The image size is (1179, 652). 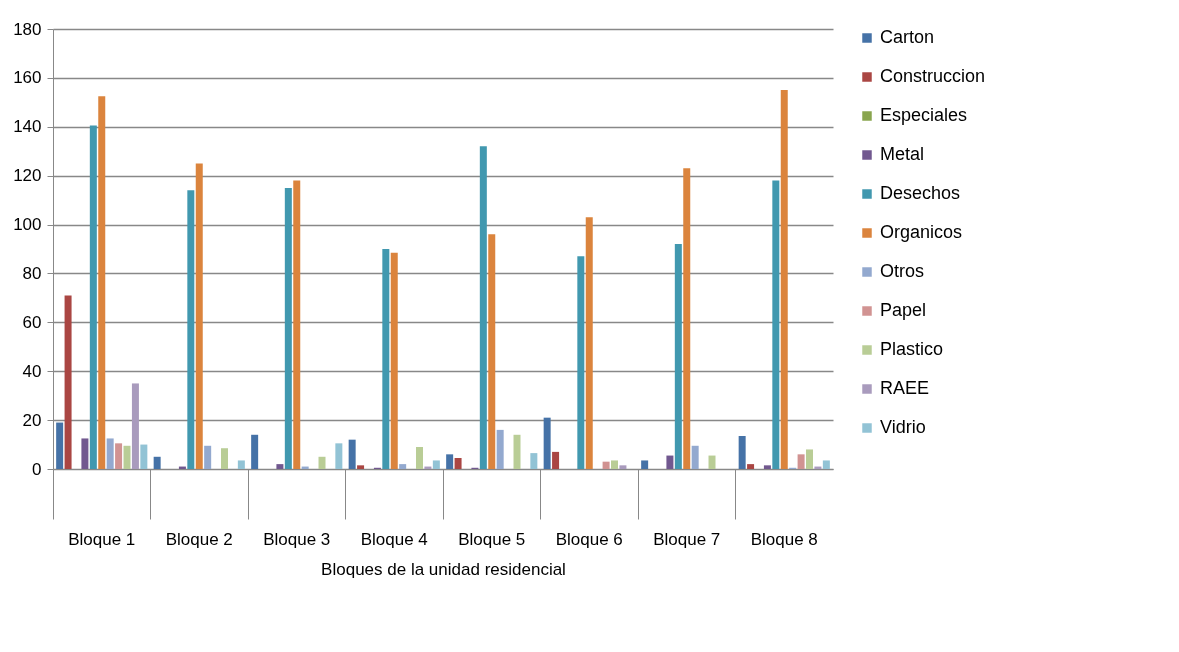 What do you see at coordinates (903, 310) in the screenshot?
I see `legend-label: Papel` at bounding box center [903, 310].